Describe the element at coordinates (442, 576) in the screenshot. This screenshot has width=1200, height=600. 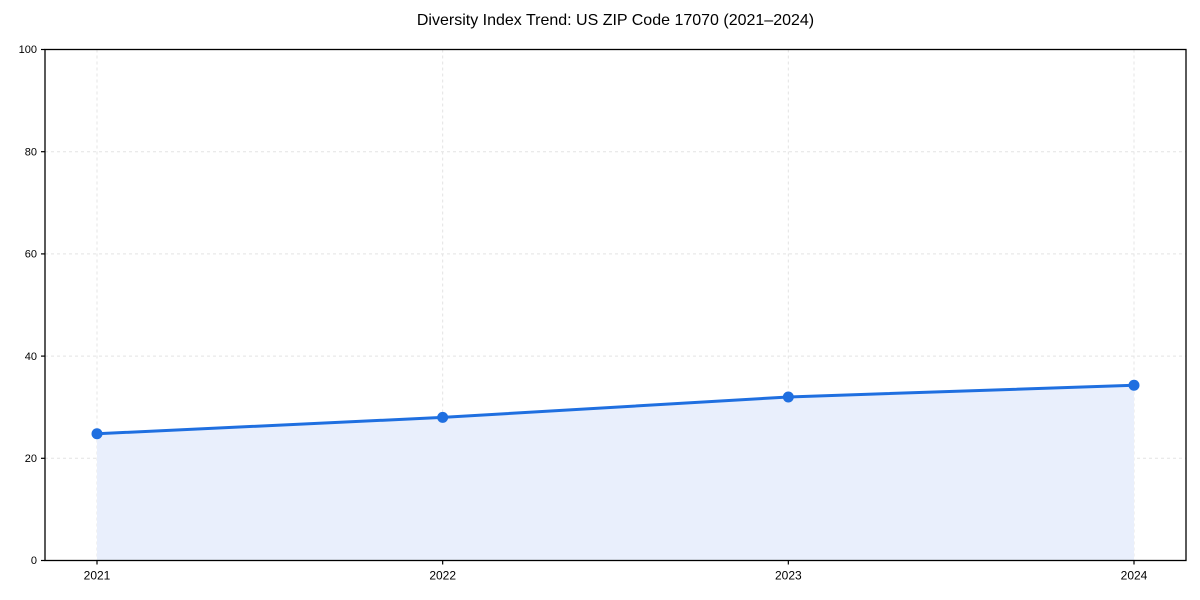
I see `x-tick-label: 2022` at that location.